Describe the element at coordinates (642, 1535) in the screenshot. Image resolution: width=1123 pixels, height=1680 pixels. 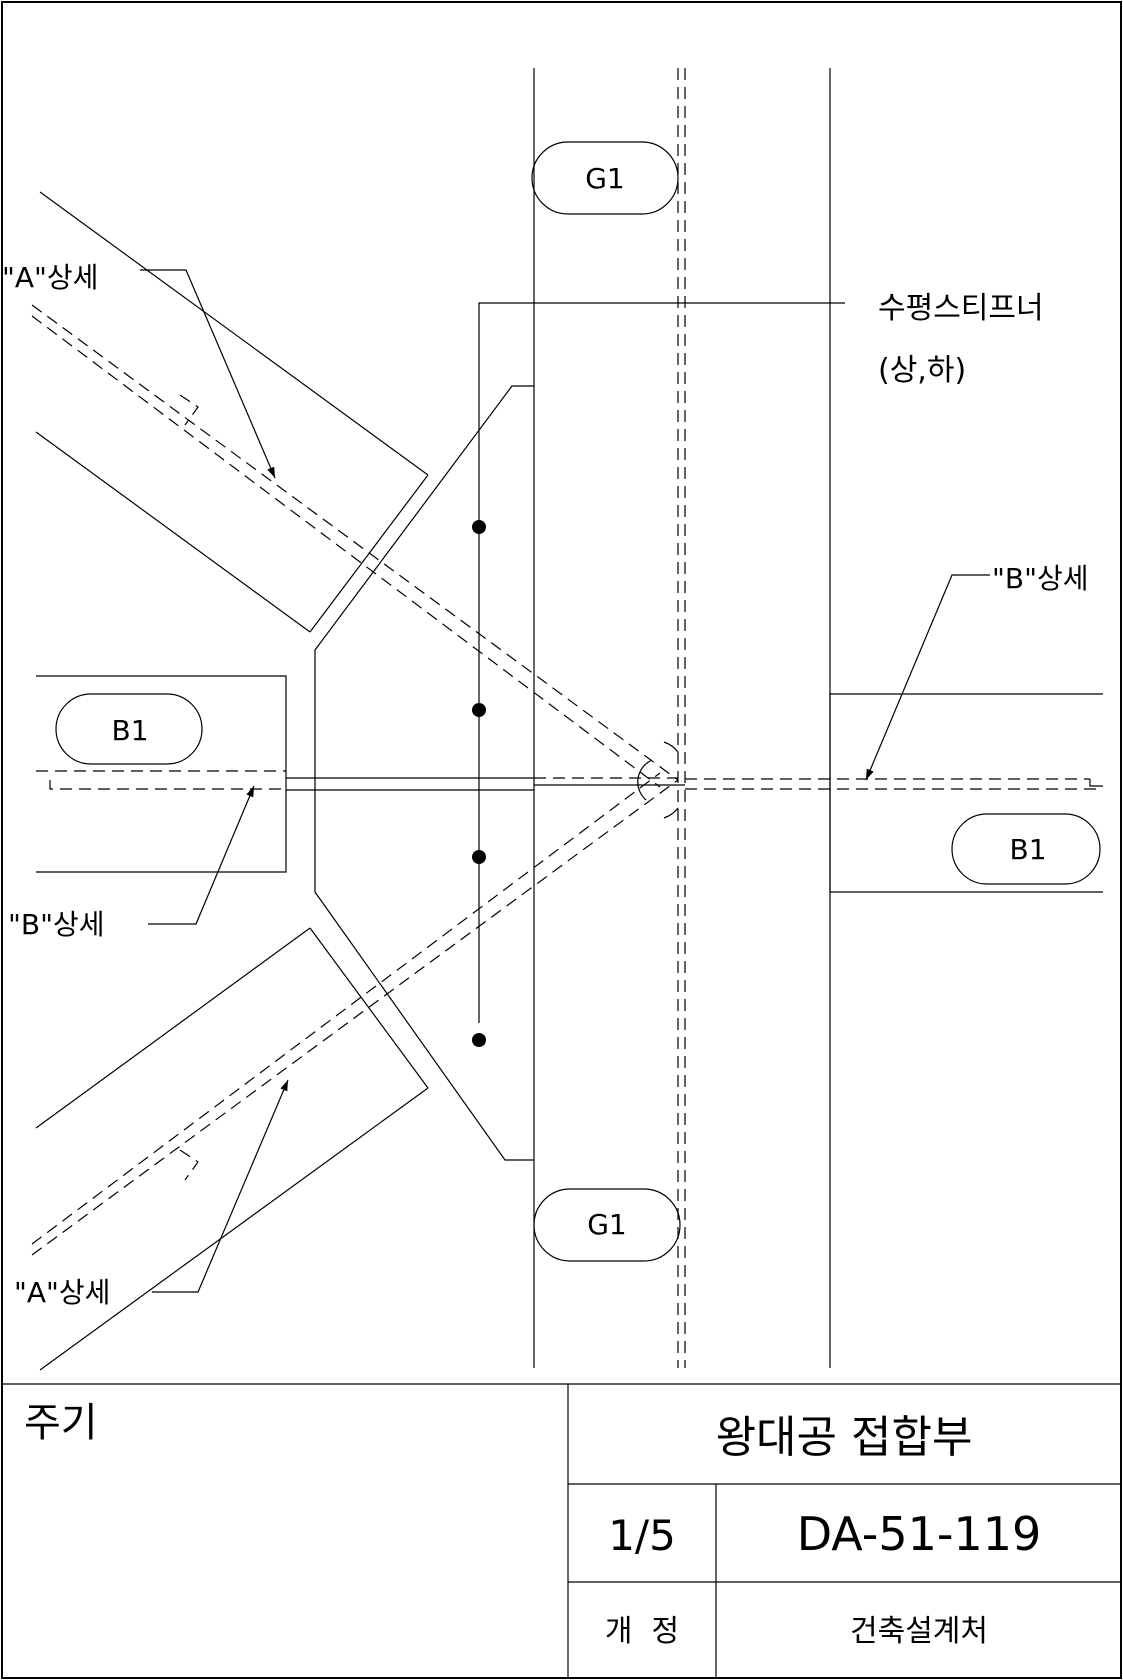
I see `sheet-number: 1/5` at that location.